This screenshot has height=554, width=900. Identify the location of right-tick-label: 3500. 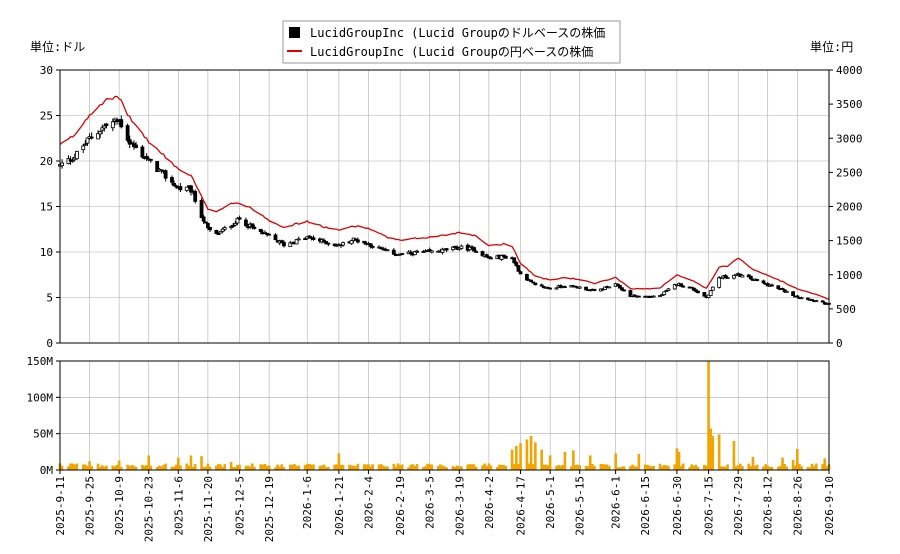
(849, 104).